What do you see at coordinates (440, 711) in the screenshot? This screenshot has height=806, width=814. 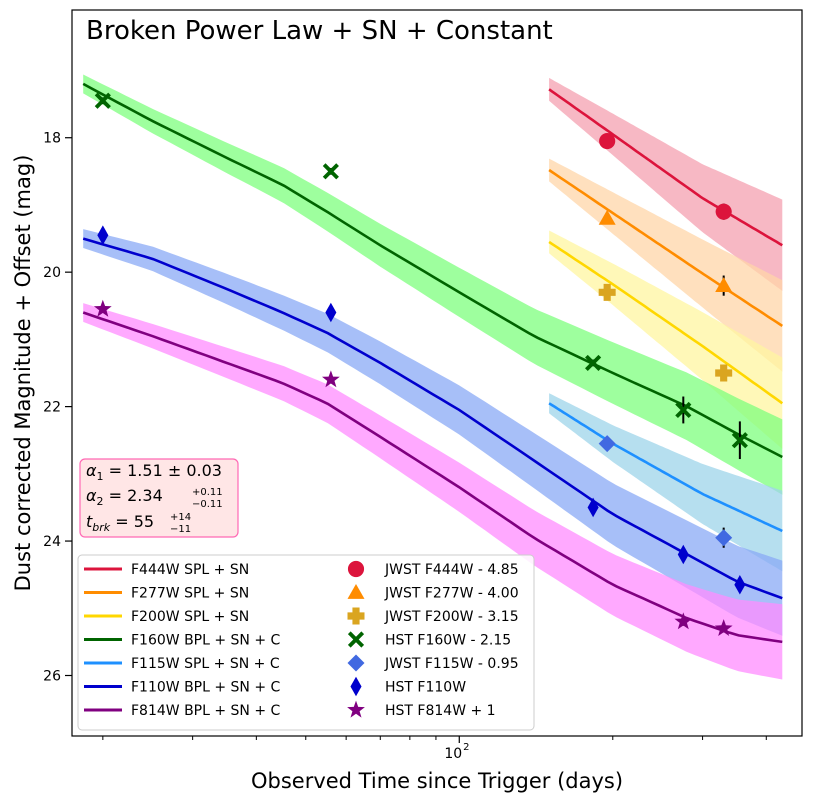 I see `legend-point-label-6: HST F814W + 1` at bounding box center [440, 711].